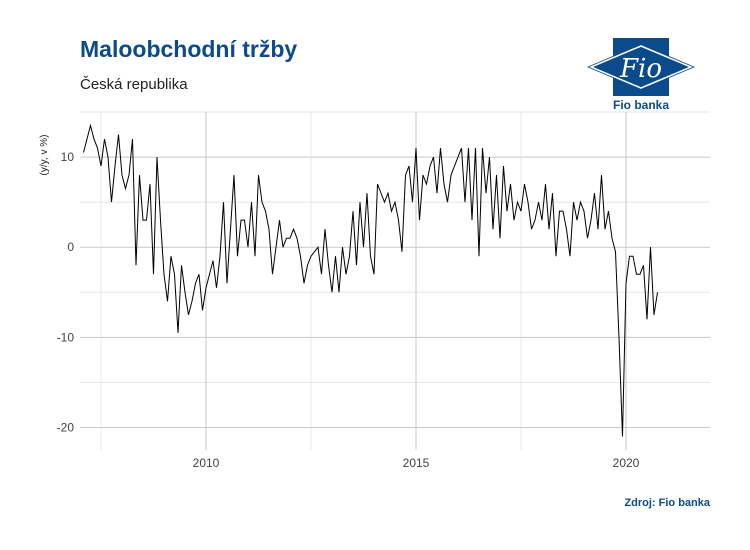 The height and width of the screenshot is (550, 750). I want to click on y-axis-label: (y/y, v %), so click(44, 155).